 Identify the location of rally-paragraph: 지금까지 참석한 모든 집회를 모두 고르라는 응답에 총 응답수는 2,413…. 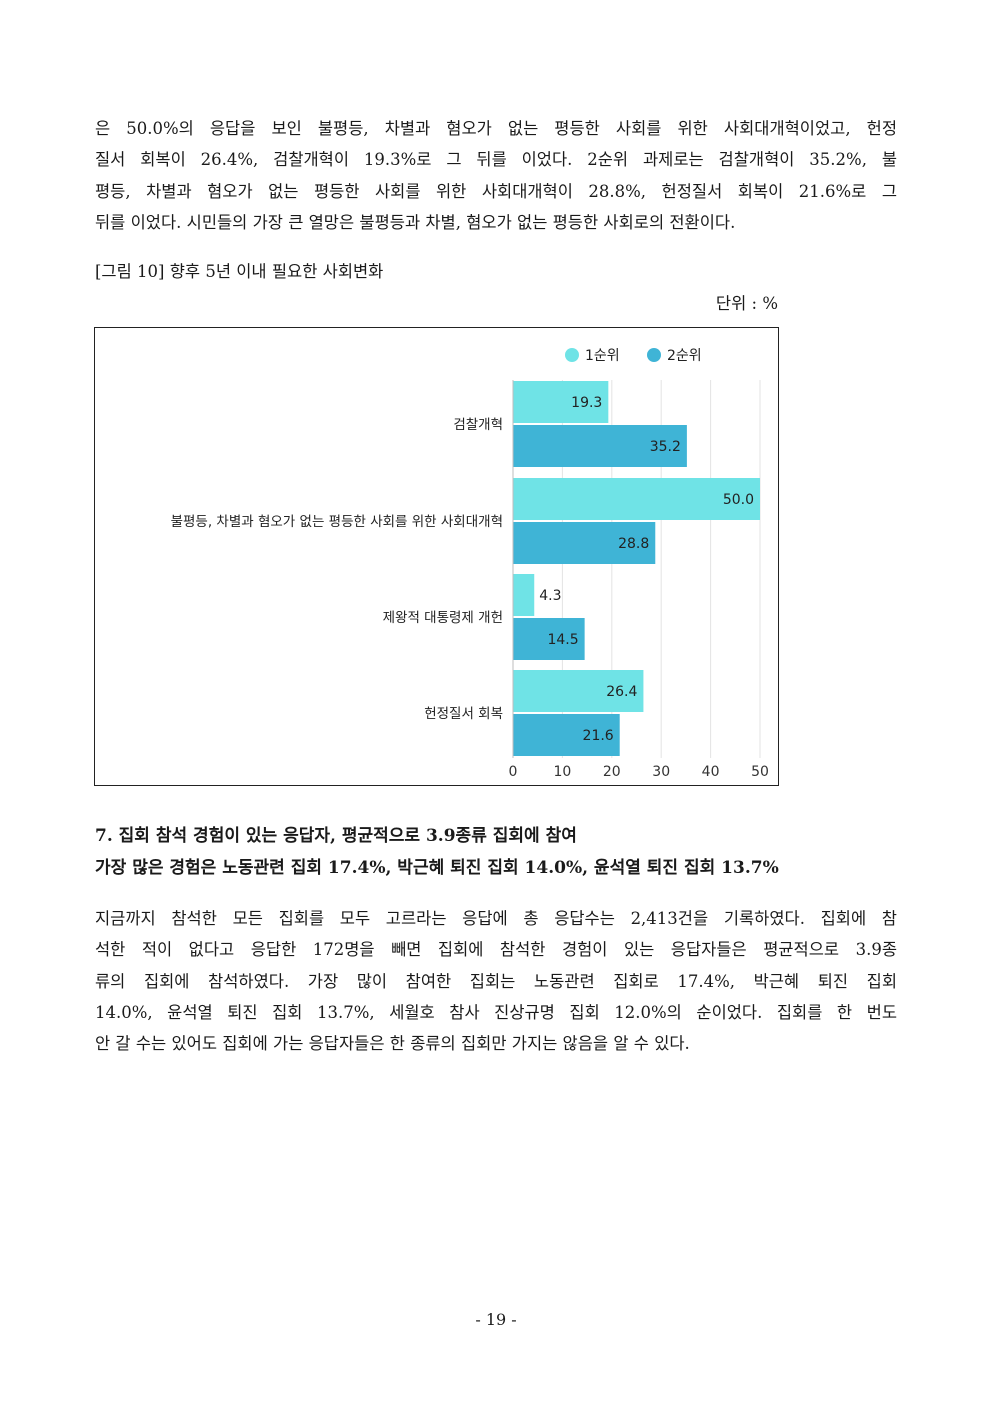
(496, 981).